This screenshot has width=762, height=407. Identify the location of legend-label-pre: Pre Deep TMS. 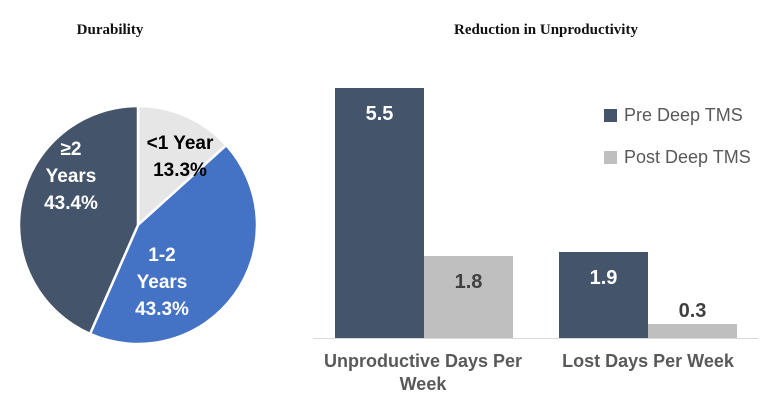
(683, 114).